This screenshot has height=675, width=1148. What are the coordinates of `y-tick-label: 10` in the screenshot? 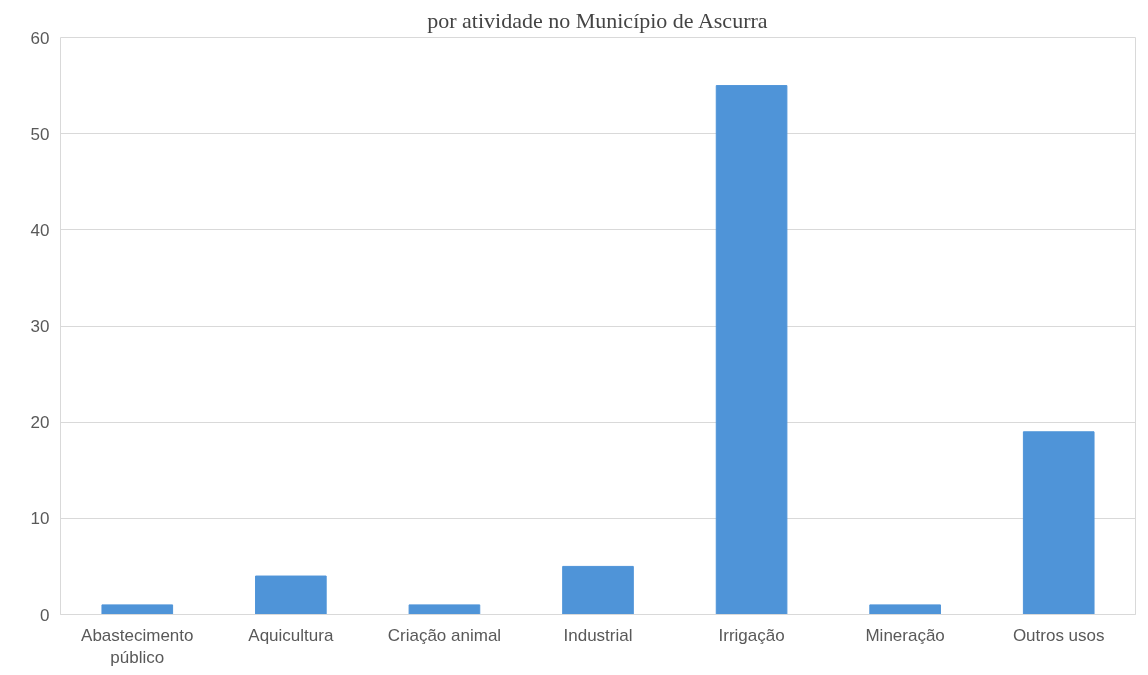 It's located at (40, 519).